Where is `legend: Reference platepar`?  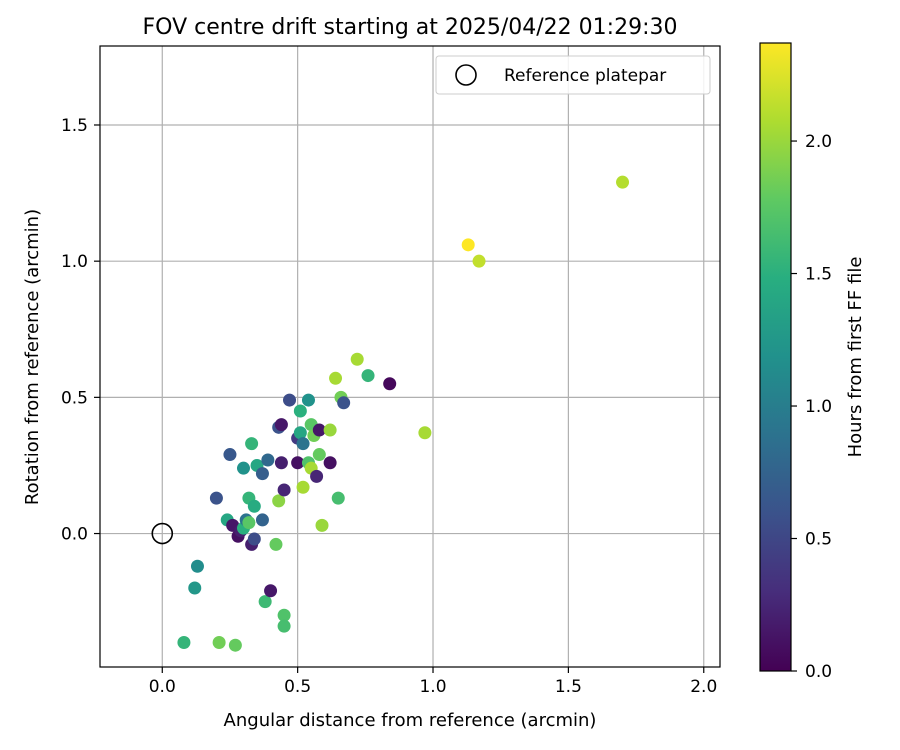
legend: Reference platepar is located at coordinates (573, 75).